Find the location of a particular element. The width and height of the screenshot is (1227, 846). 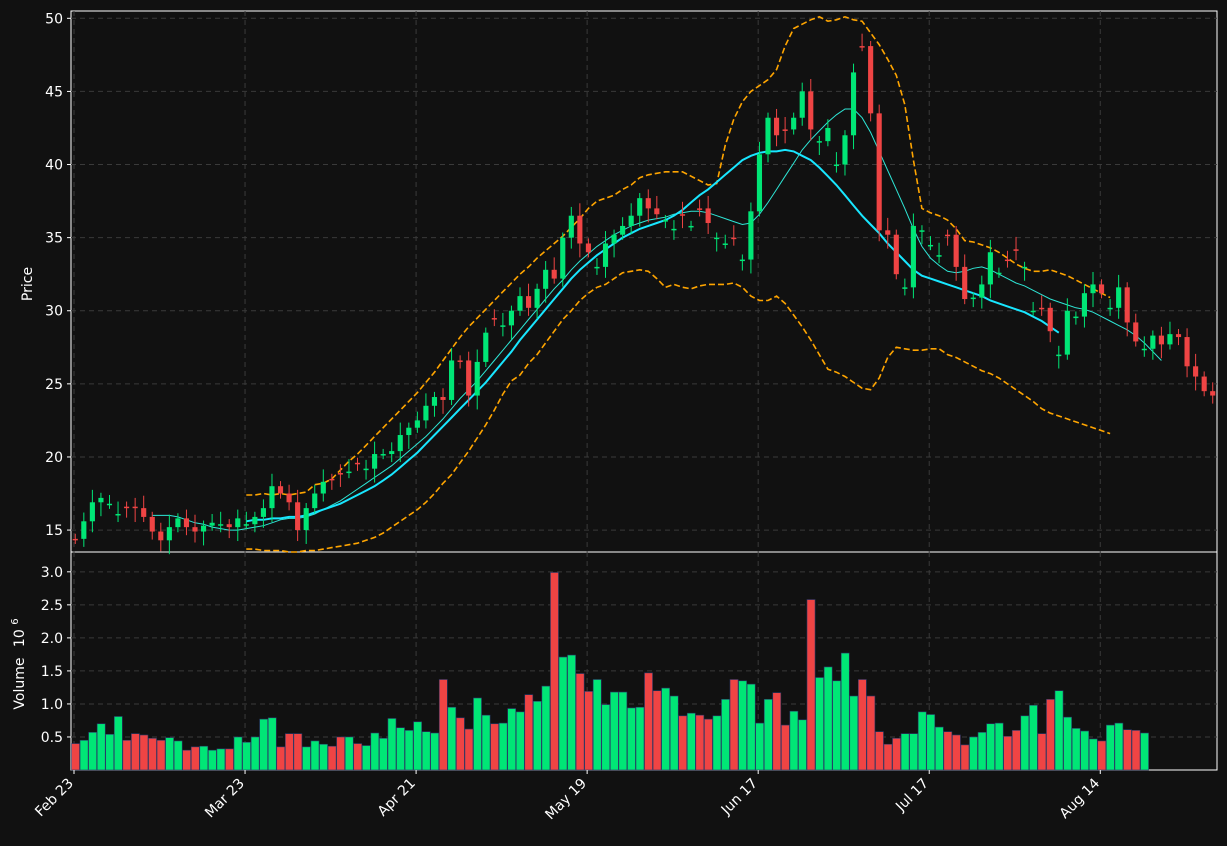

volume-axis-label-exponent: 10 is located at coordinates (20, 638).